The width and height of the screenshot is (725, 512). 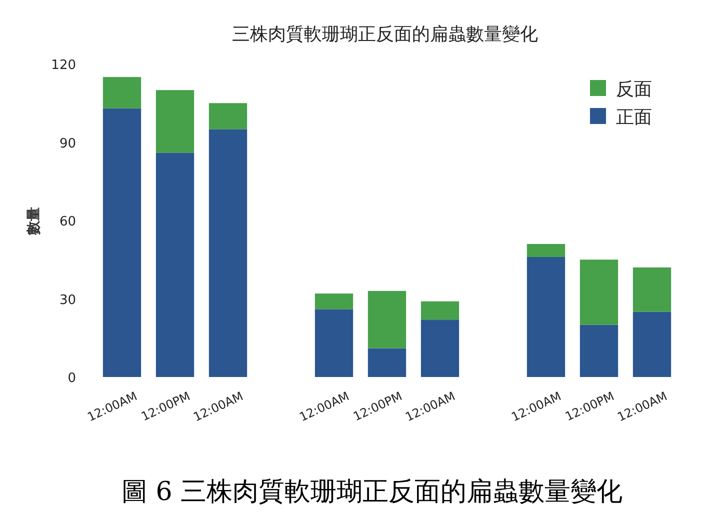 I want to click on caption: 圖 6 三株肉質軟珊瑚正反面的扁蟲數量變化, so click(x=372, y=492).